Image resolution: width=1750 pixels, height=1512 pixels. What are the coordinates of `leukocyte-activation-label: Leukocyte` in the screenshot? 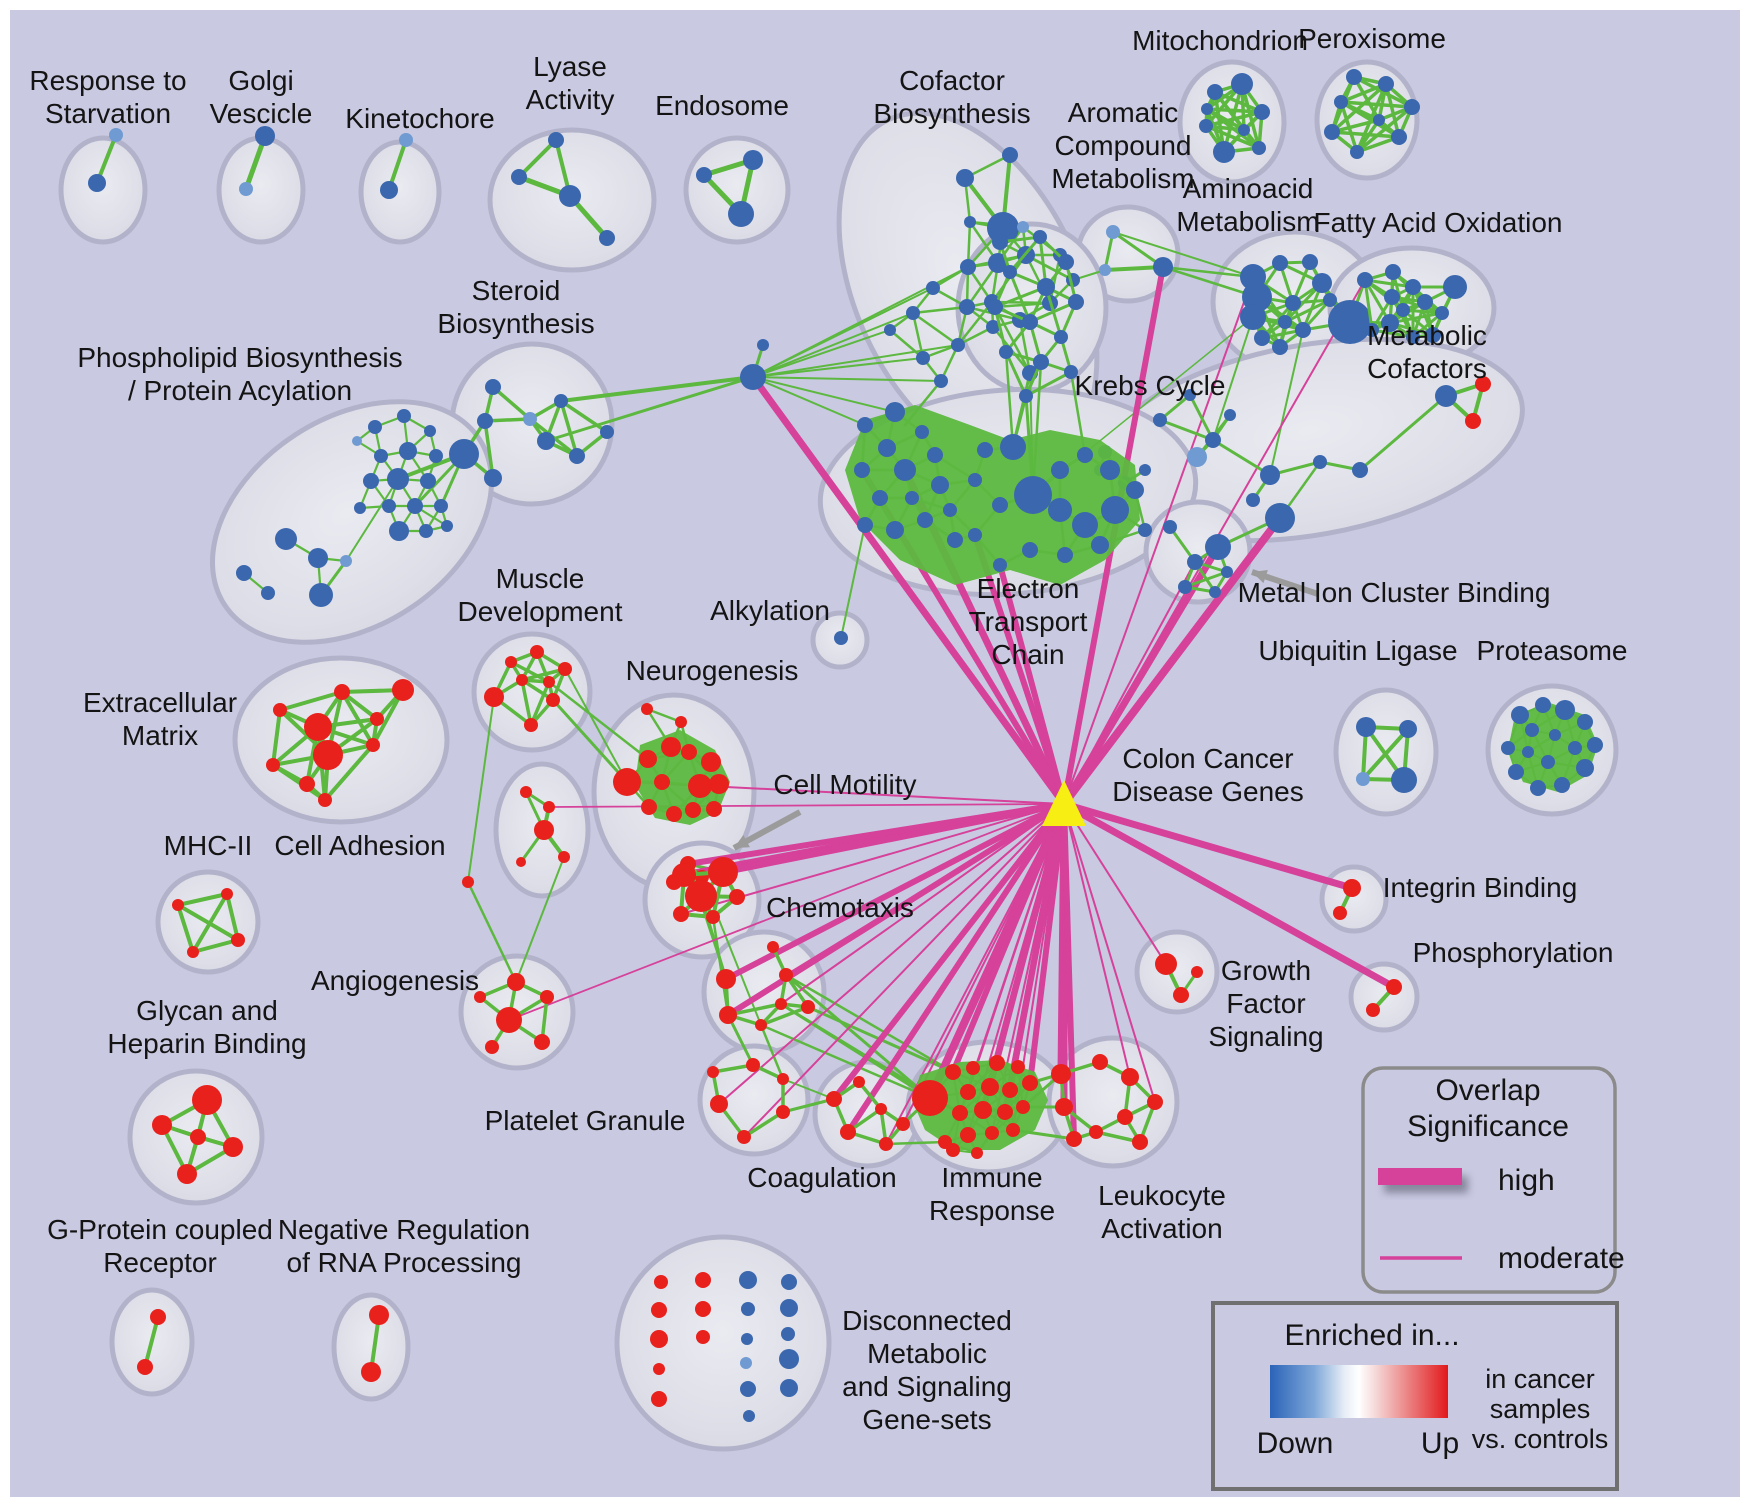 It's located at (1162, 1195).